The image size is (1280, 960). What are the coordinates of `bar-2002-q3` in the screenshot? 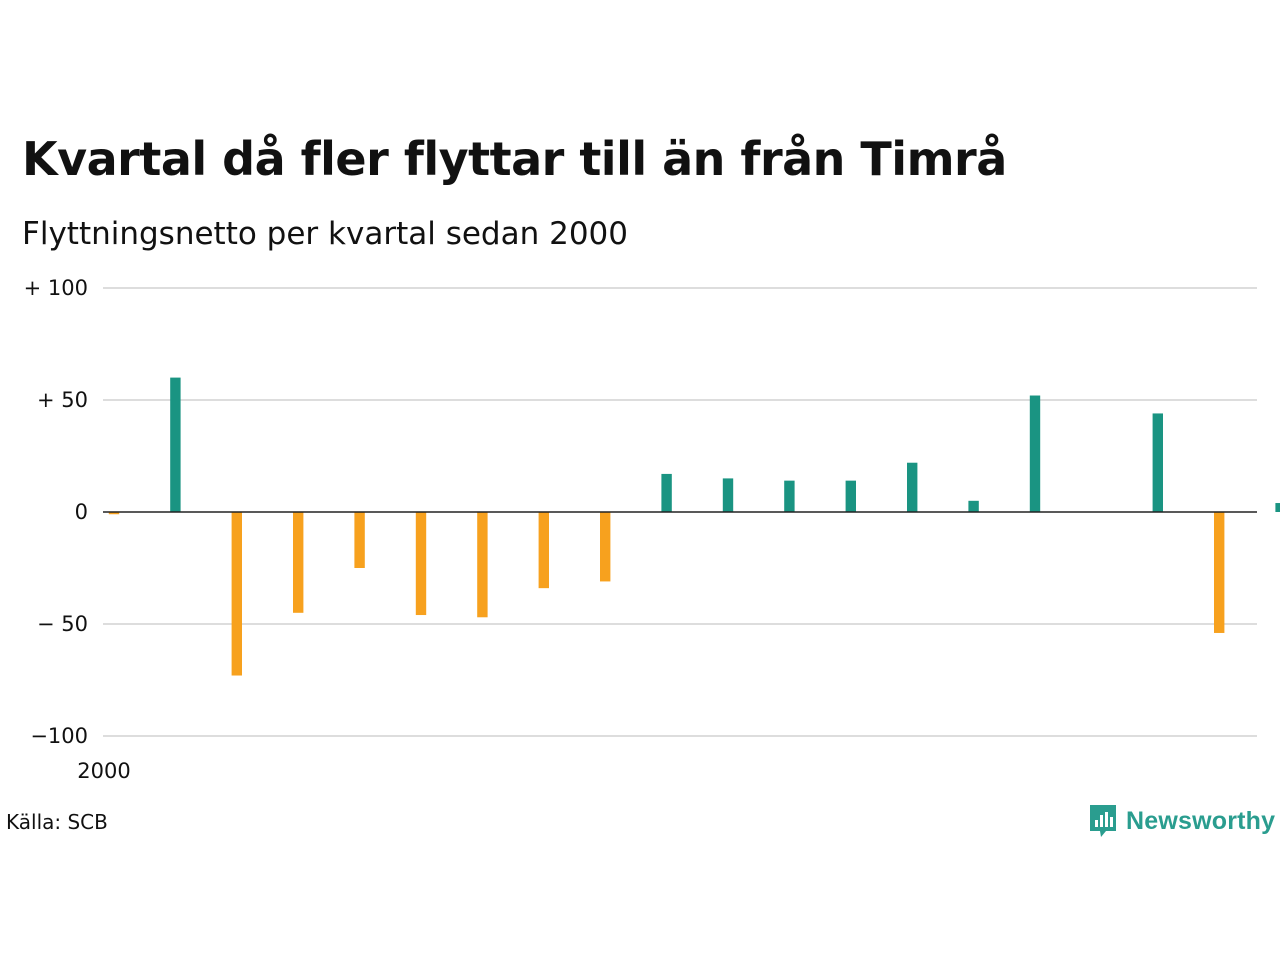 It's located at (728, 495).